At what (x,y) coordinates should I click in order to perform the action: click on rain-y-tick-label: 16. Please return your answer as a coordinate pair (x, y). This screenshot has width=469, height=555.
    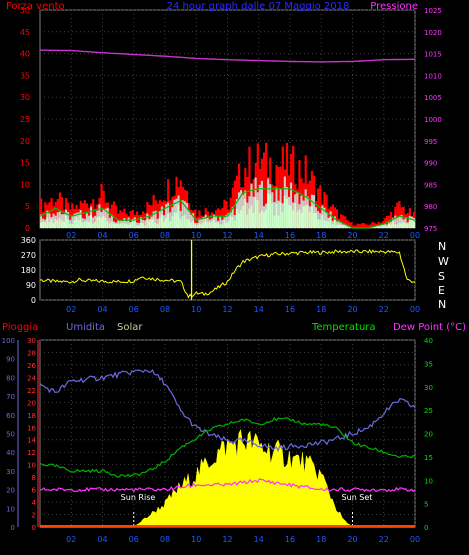
    Looking at the image, I should click on (31, 428).